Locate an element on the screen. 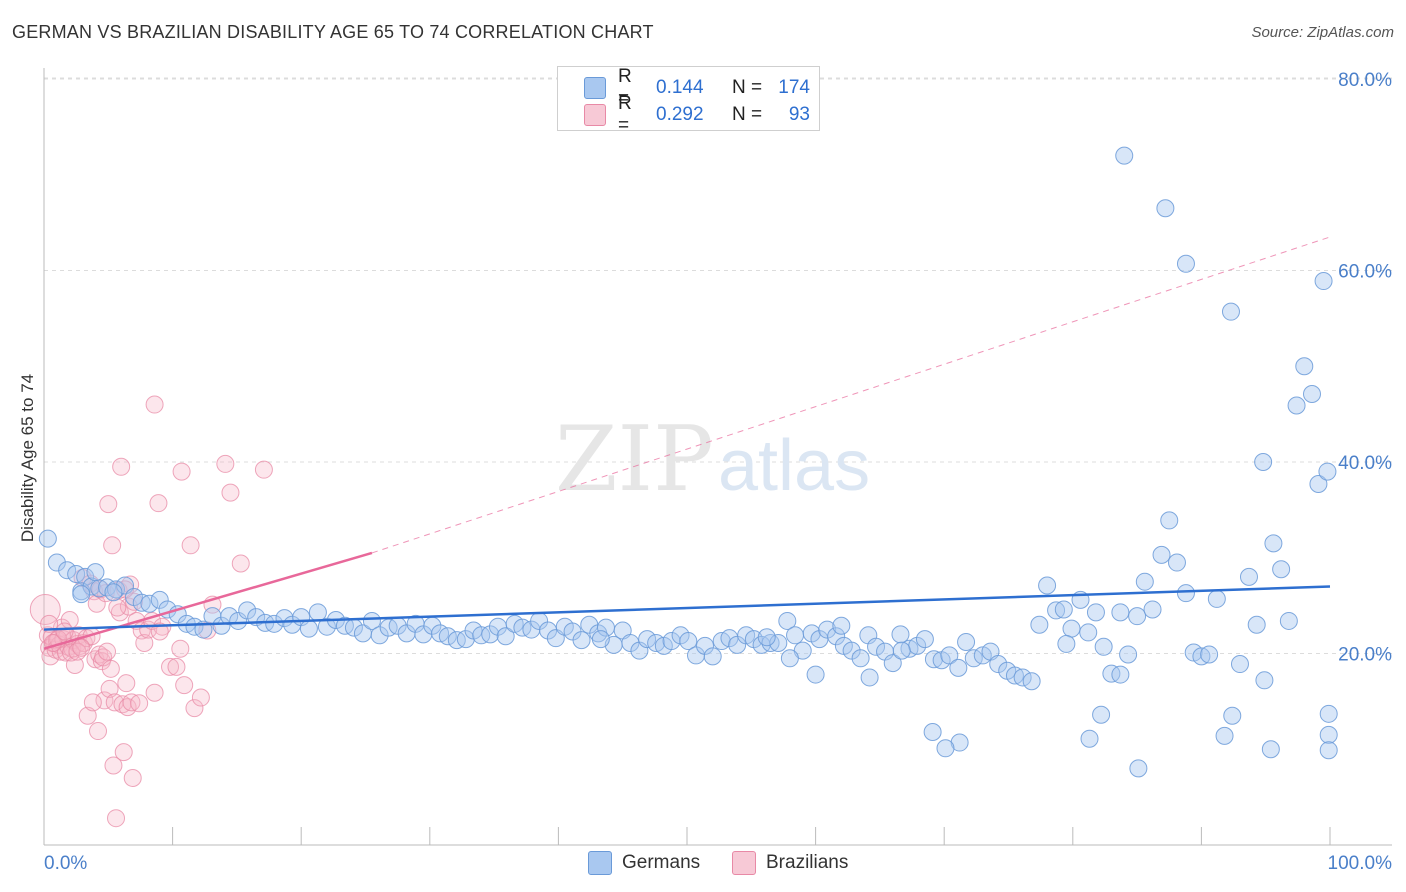 The height and width of the screenshot is (892, 1406). legend-n-value-brazilians: 93 is located at coordinates (799, 114).